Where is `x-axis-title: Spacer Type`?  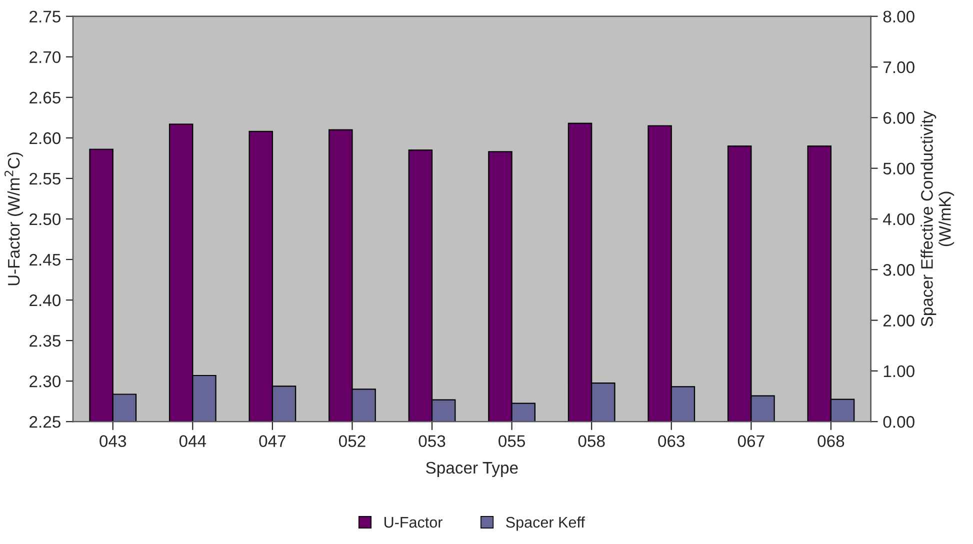
x-axis-title: Spacer Type is located at coordinates (472, 469).